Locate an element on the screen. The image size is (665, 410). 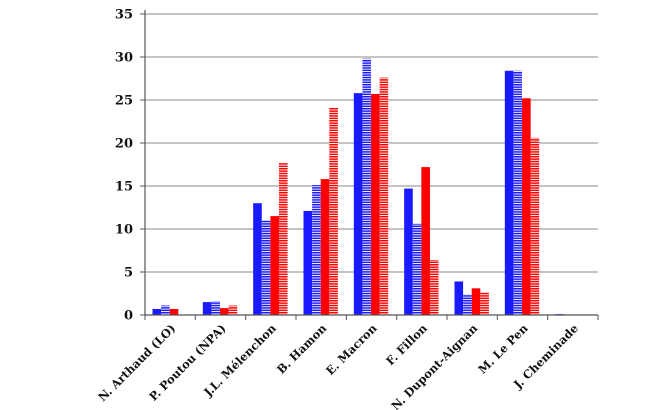
x-tick-label: B. Hamon is located at coordinates (302, 349).